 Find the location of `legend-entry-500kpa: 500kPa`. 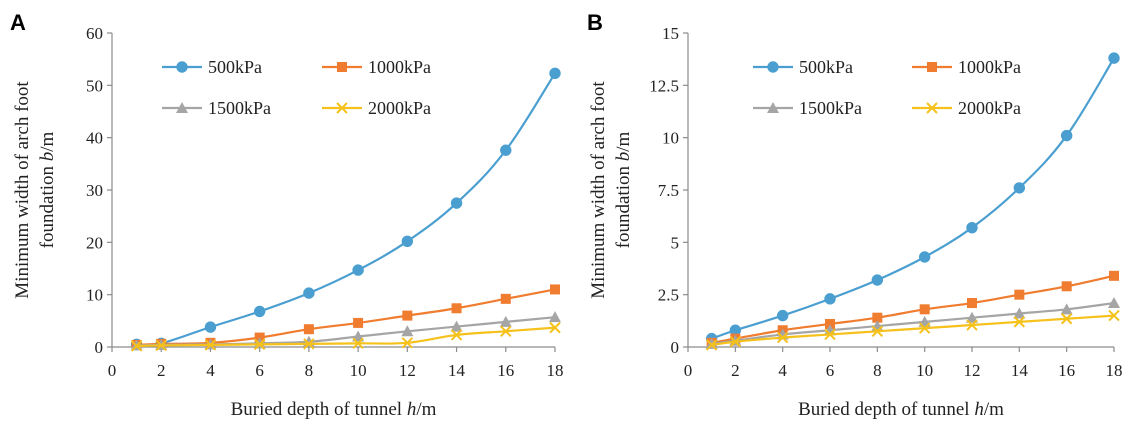

legend-entry-500kpa: 500kPa is located at coordinates (212, 67).